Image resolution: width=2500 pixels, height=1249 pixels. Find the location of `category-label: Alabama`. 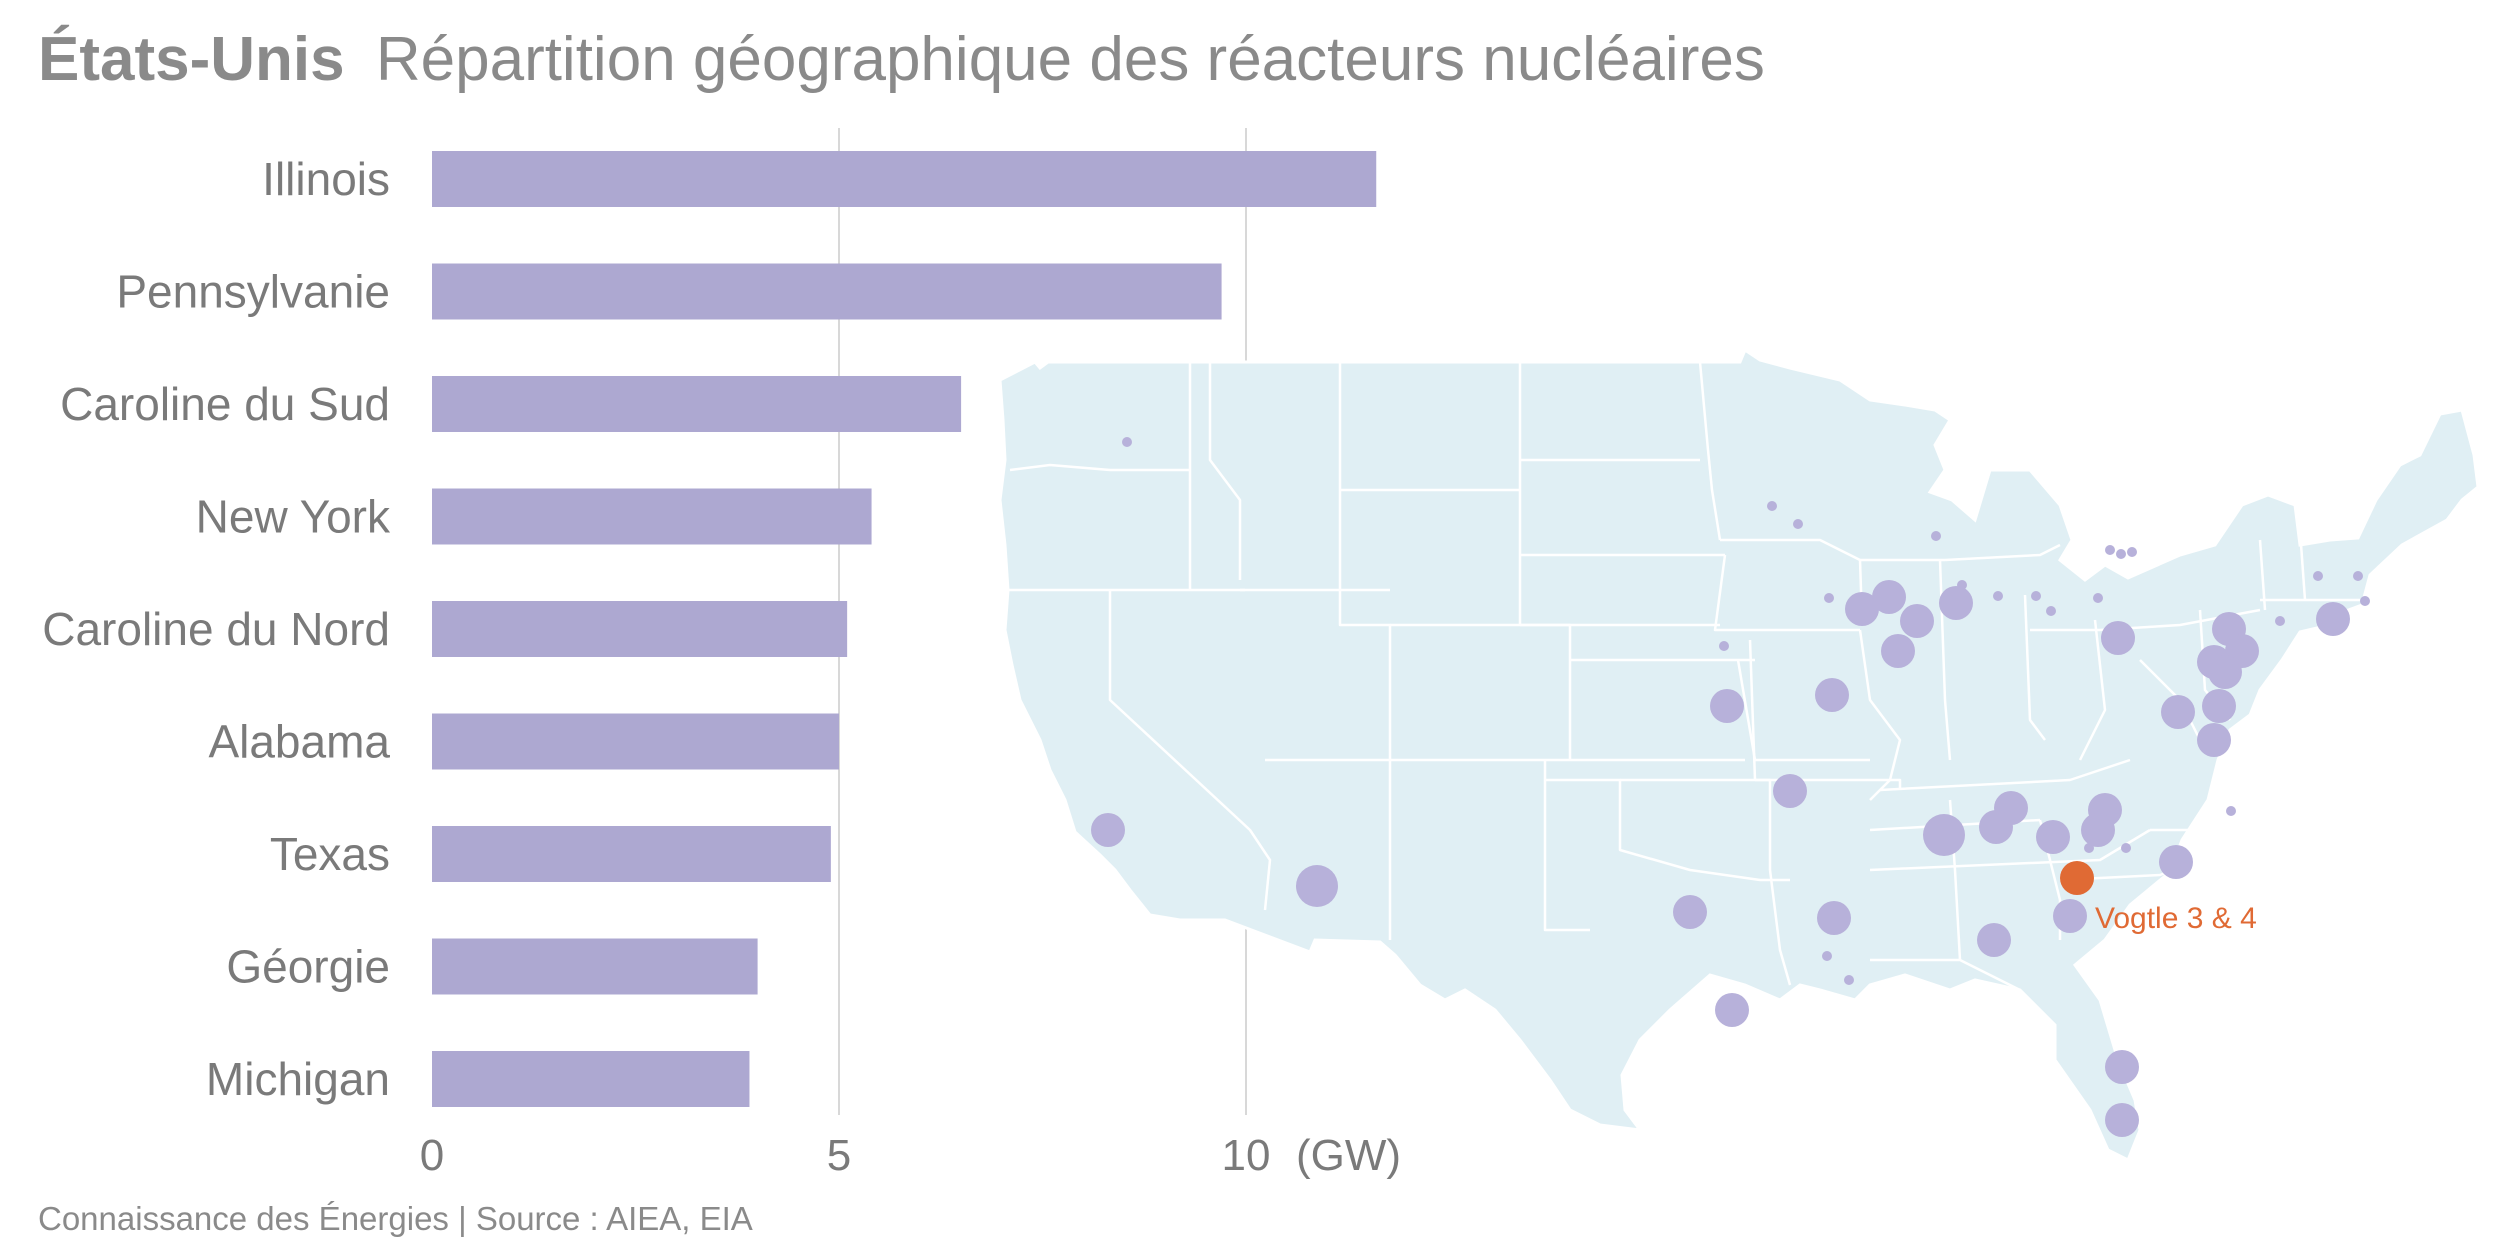

category-label: Alabama is located at coordinates (299, 742).